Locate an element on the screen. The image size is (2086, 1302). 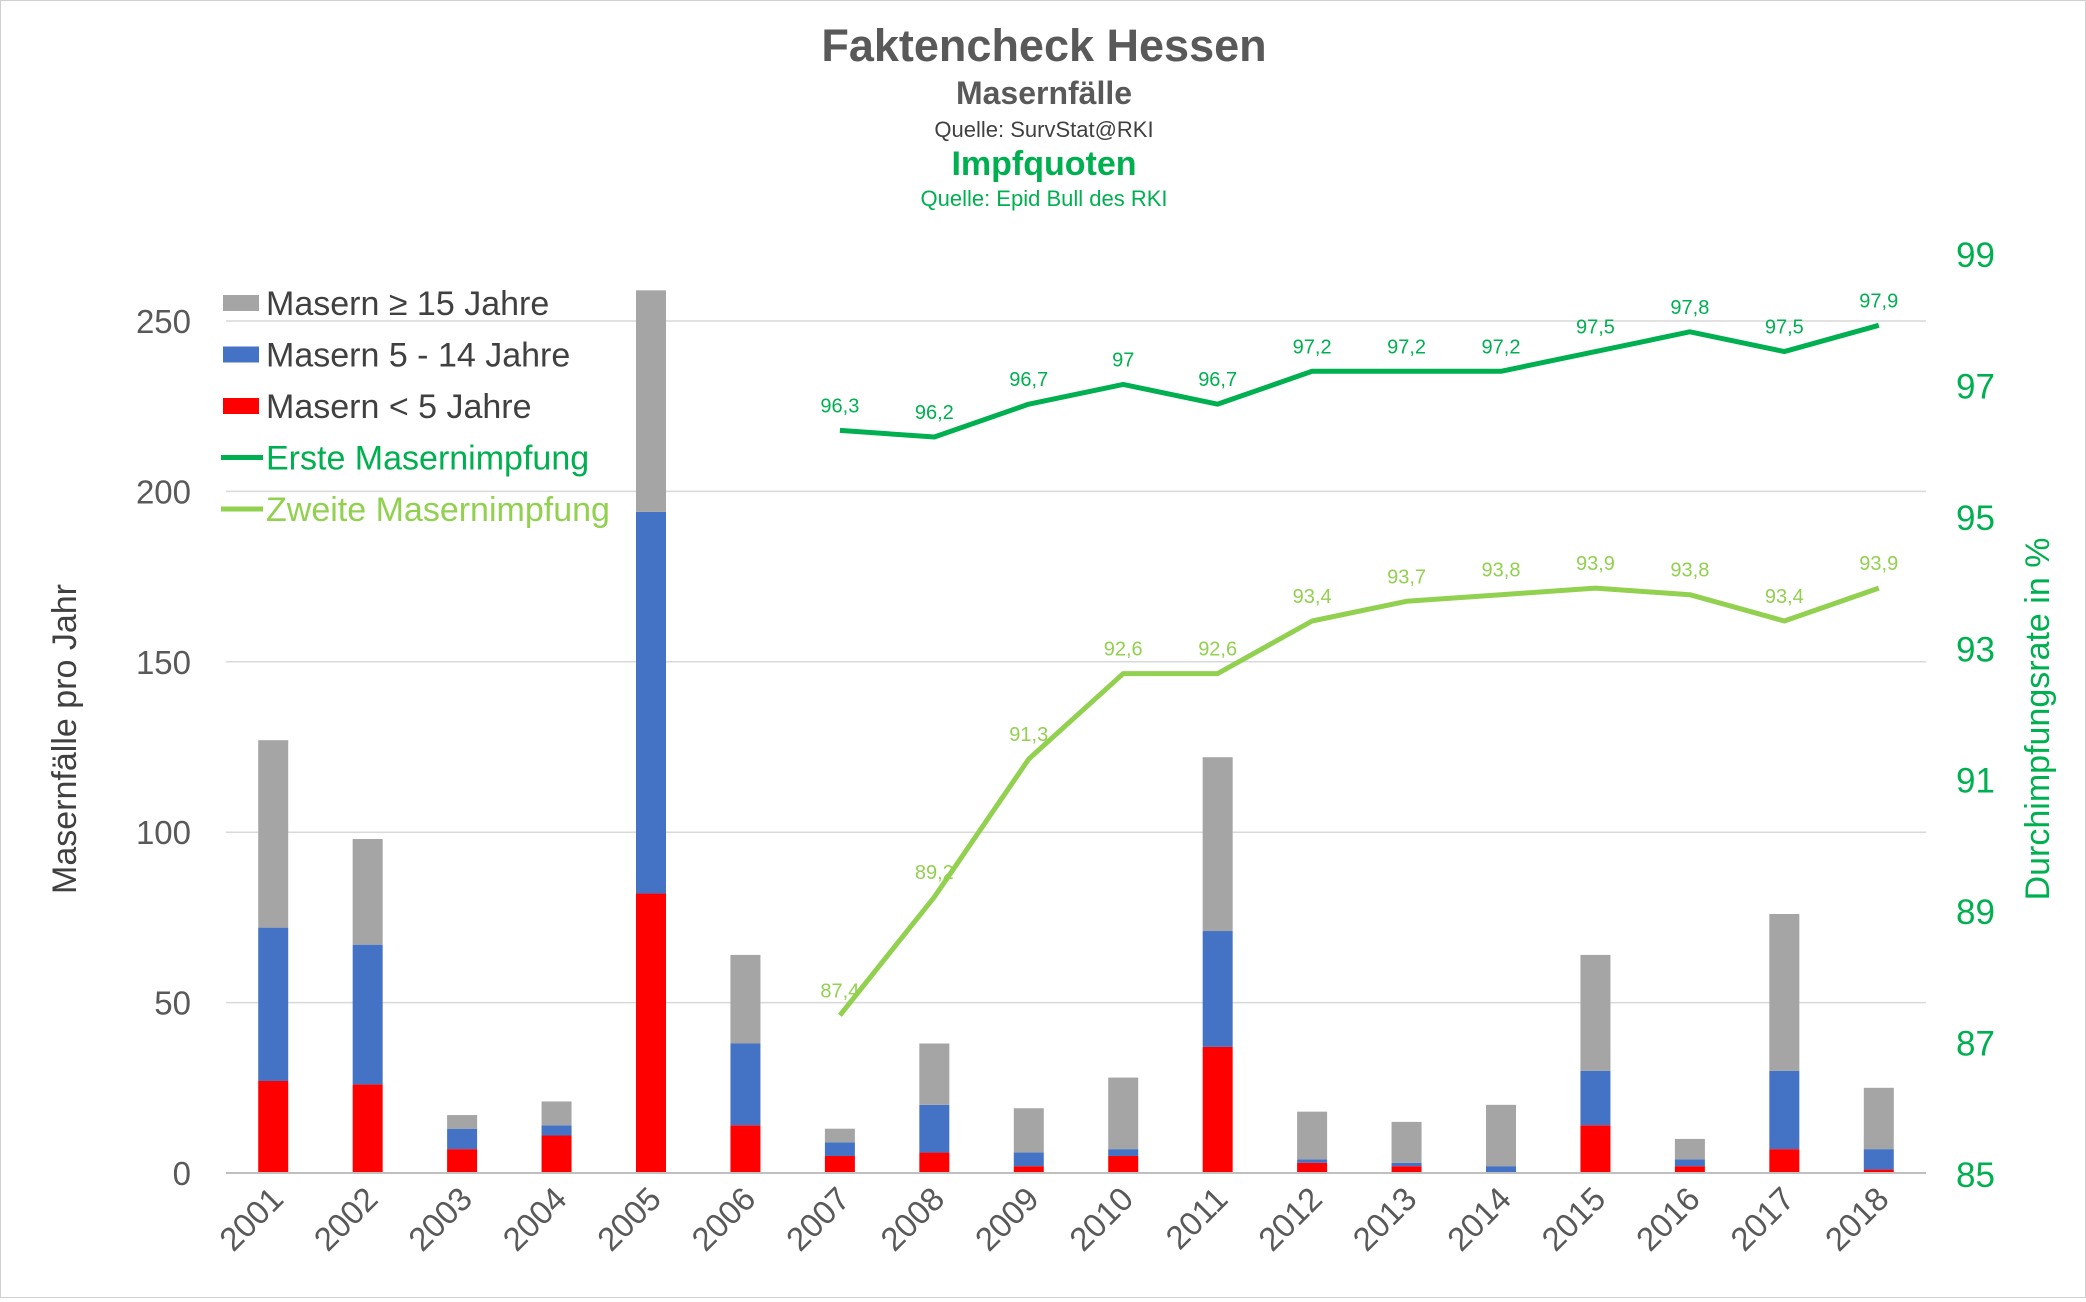
x-tick-label: 2003 is located at coordinates (440, 1219).